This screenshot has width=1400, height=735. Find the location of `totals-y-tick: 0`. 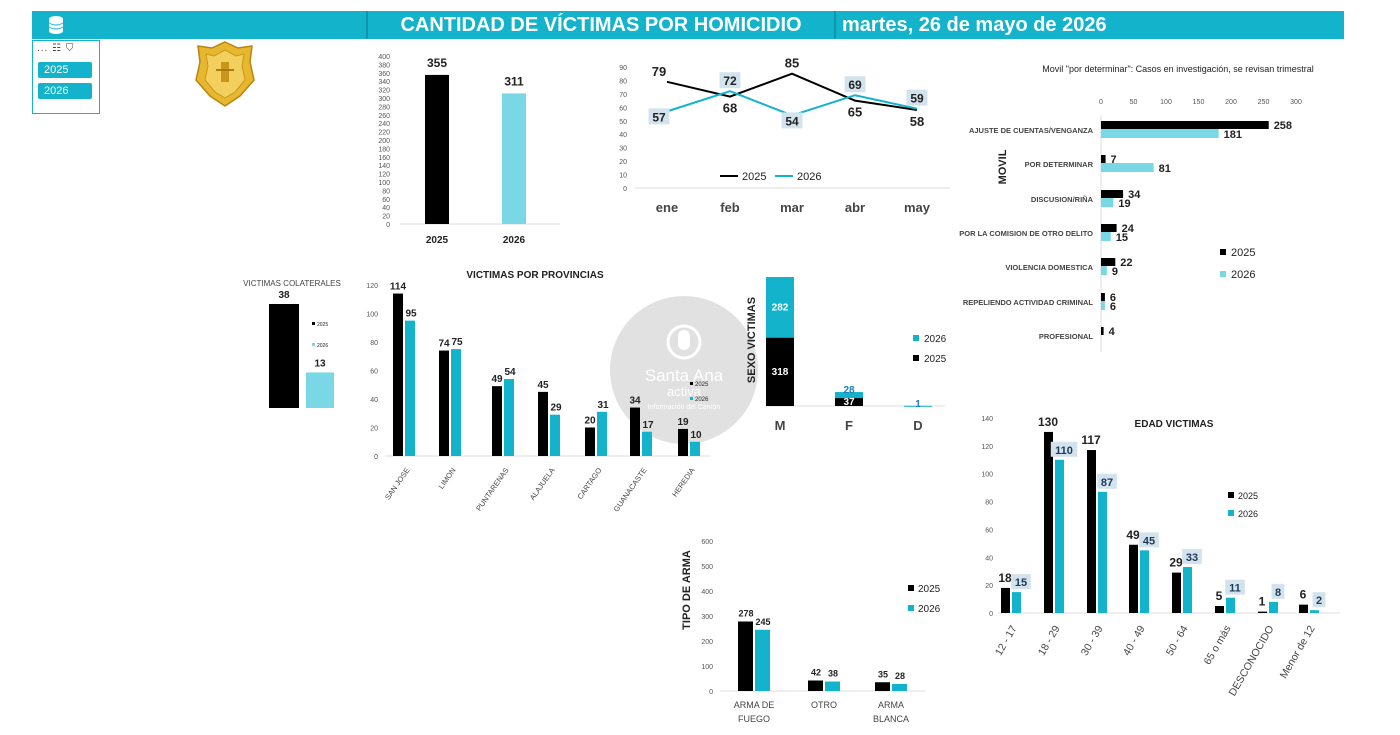

totals-y-tick: 0 is located at coordinates (388, 225).